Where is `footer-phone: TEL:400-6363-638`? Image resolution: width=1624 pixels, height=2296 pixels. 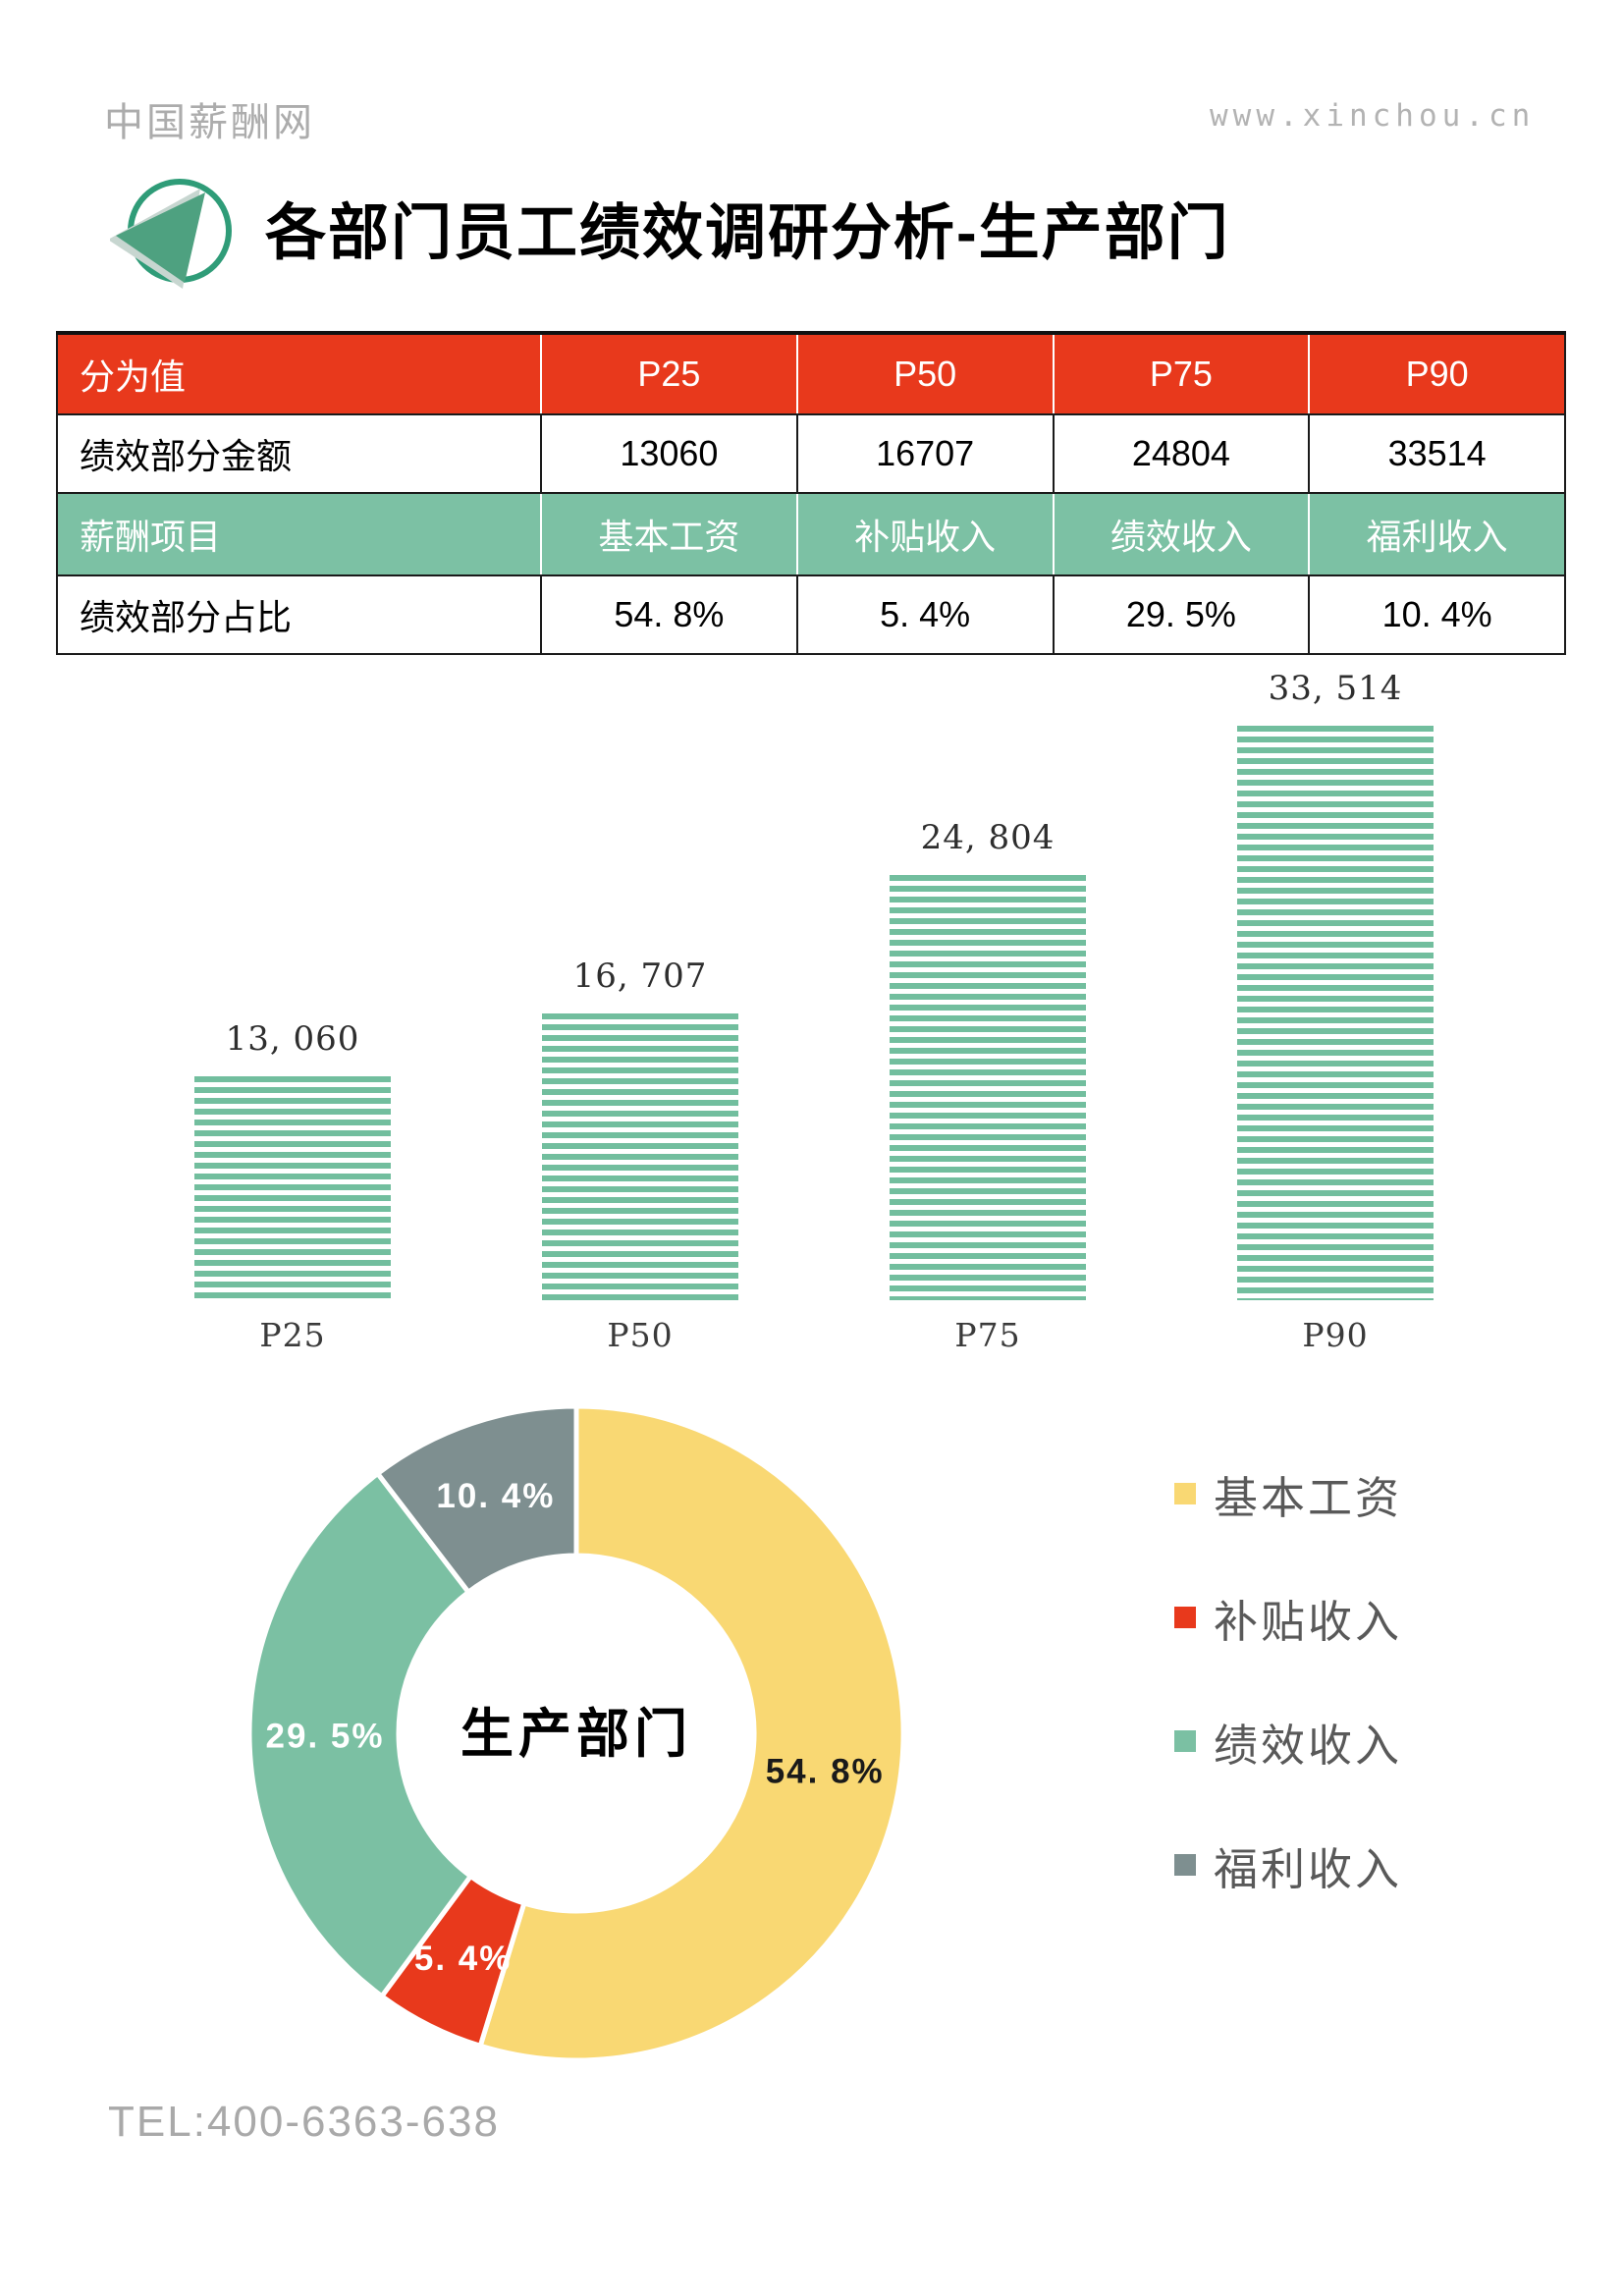
footer-phone: TEL:400-6363-638 is located at coordinates (304, 2122).